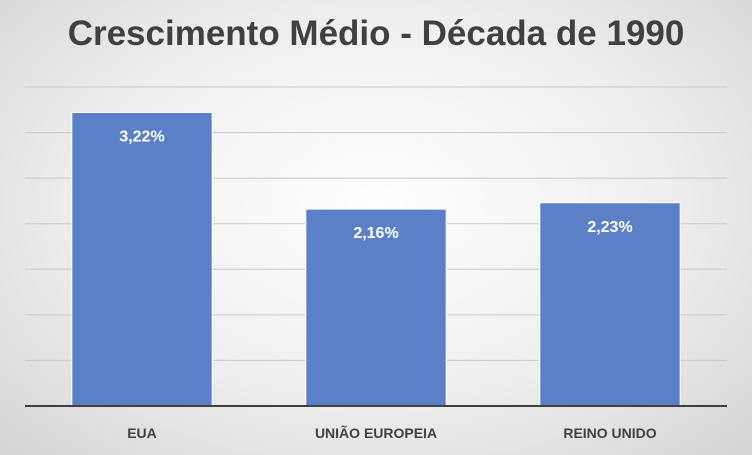  Describe the element at coordinates (609, 227) in the screenshot. I see `data-label: 2,23%` at that location.